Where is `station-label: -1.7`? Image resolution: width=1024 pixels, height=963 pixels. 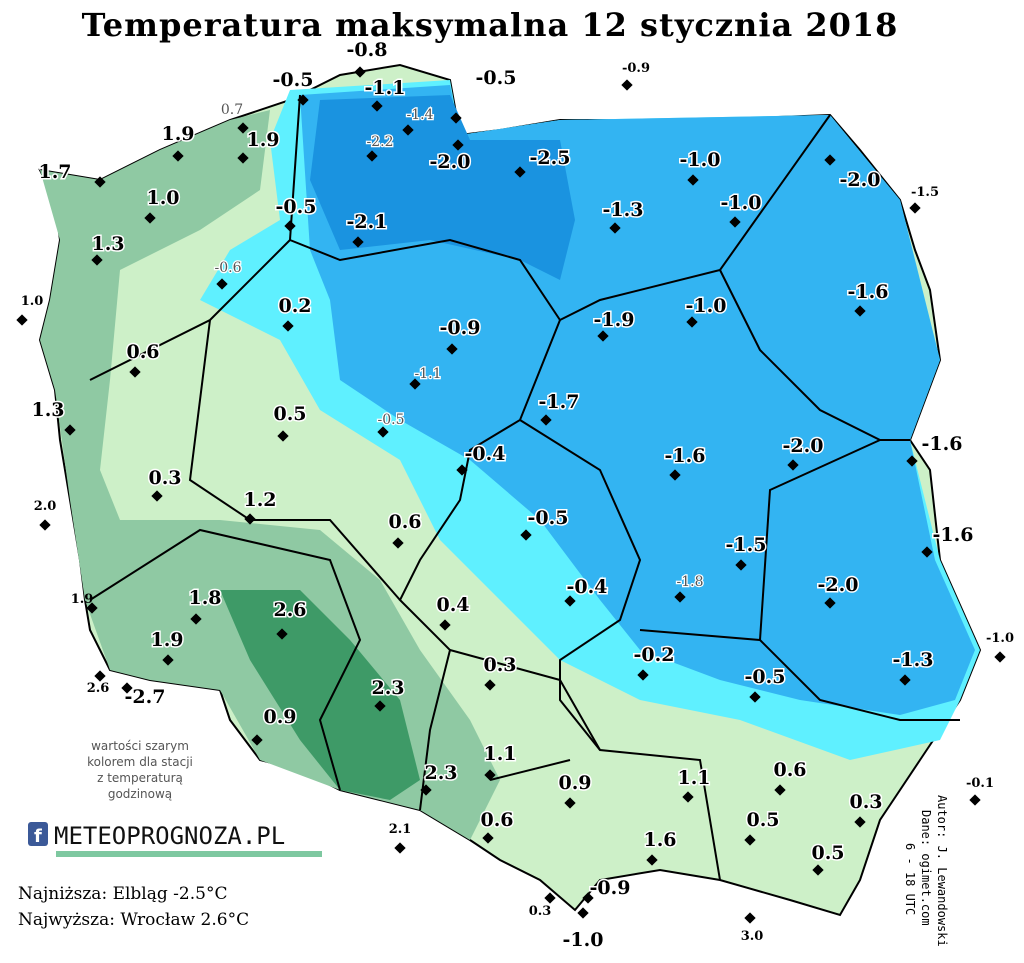 station-label: -1.7 is located at coordinates (559, 402).